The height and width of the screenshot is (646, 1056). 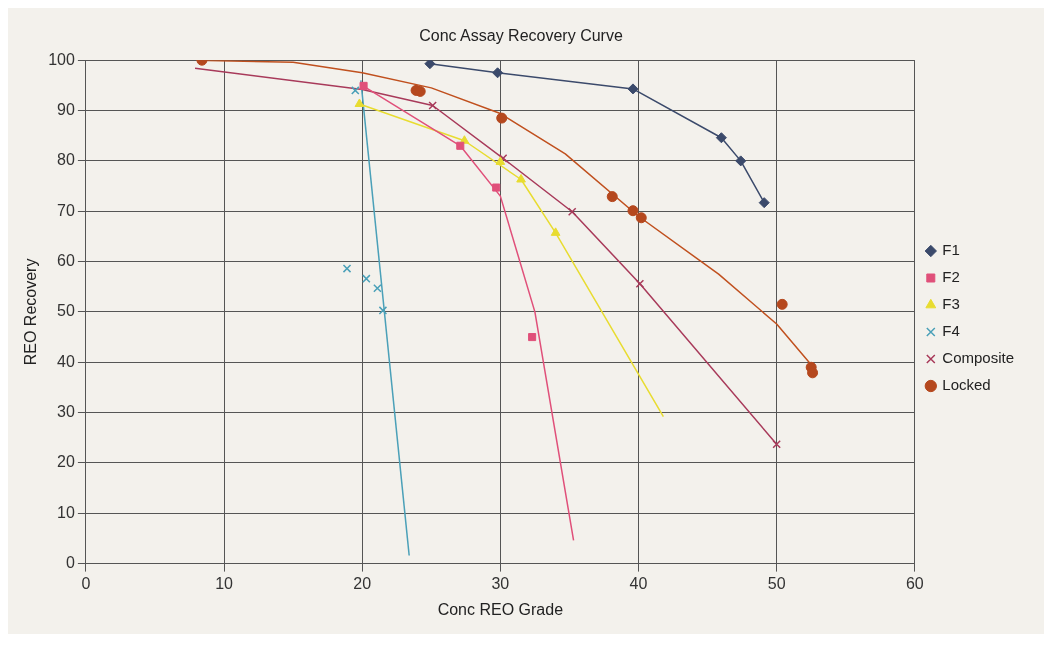 I want to click on x-tick-label: 10, so click(x=224, y=583).